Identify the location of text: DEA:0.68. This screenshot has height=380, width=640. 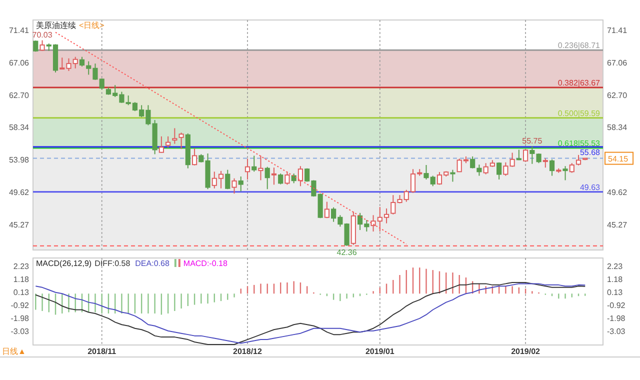
(152, 263).